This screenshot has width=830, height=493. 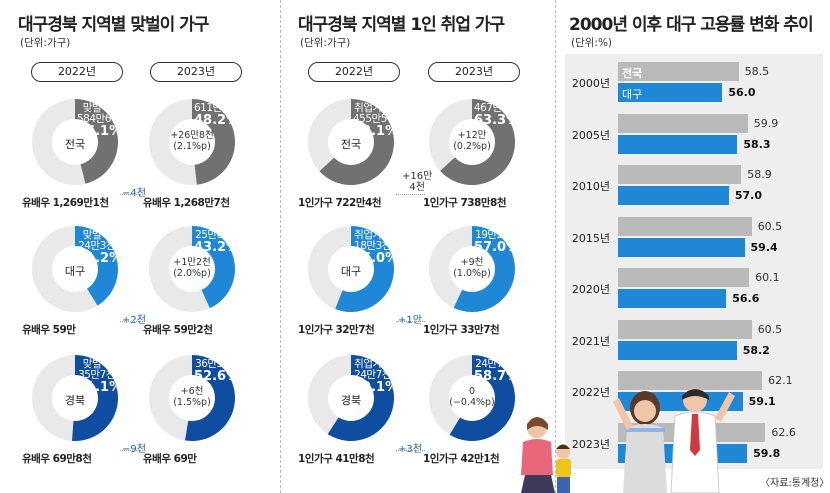 What do you see at coordinates (216, 108) in the screenshot?
I see `segment-count: 611만5천` at bounding box center [216, 108].